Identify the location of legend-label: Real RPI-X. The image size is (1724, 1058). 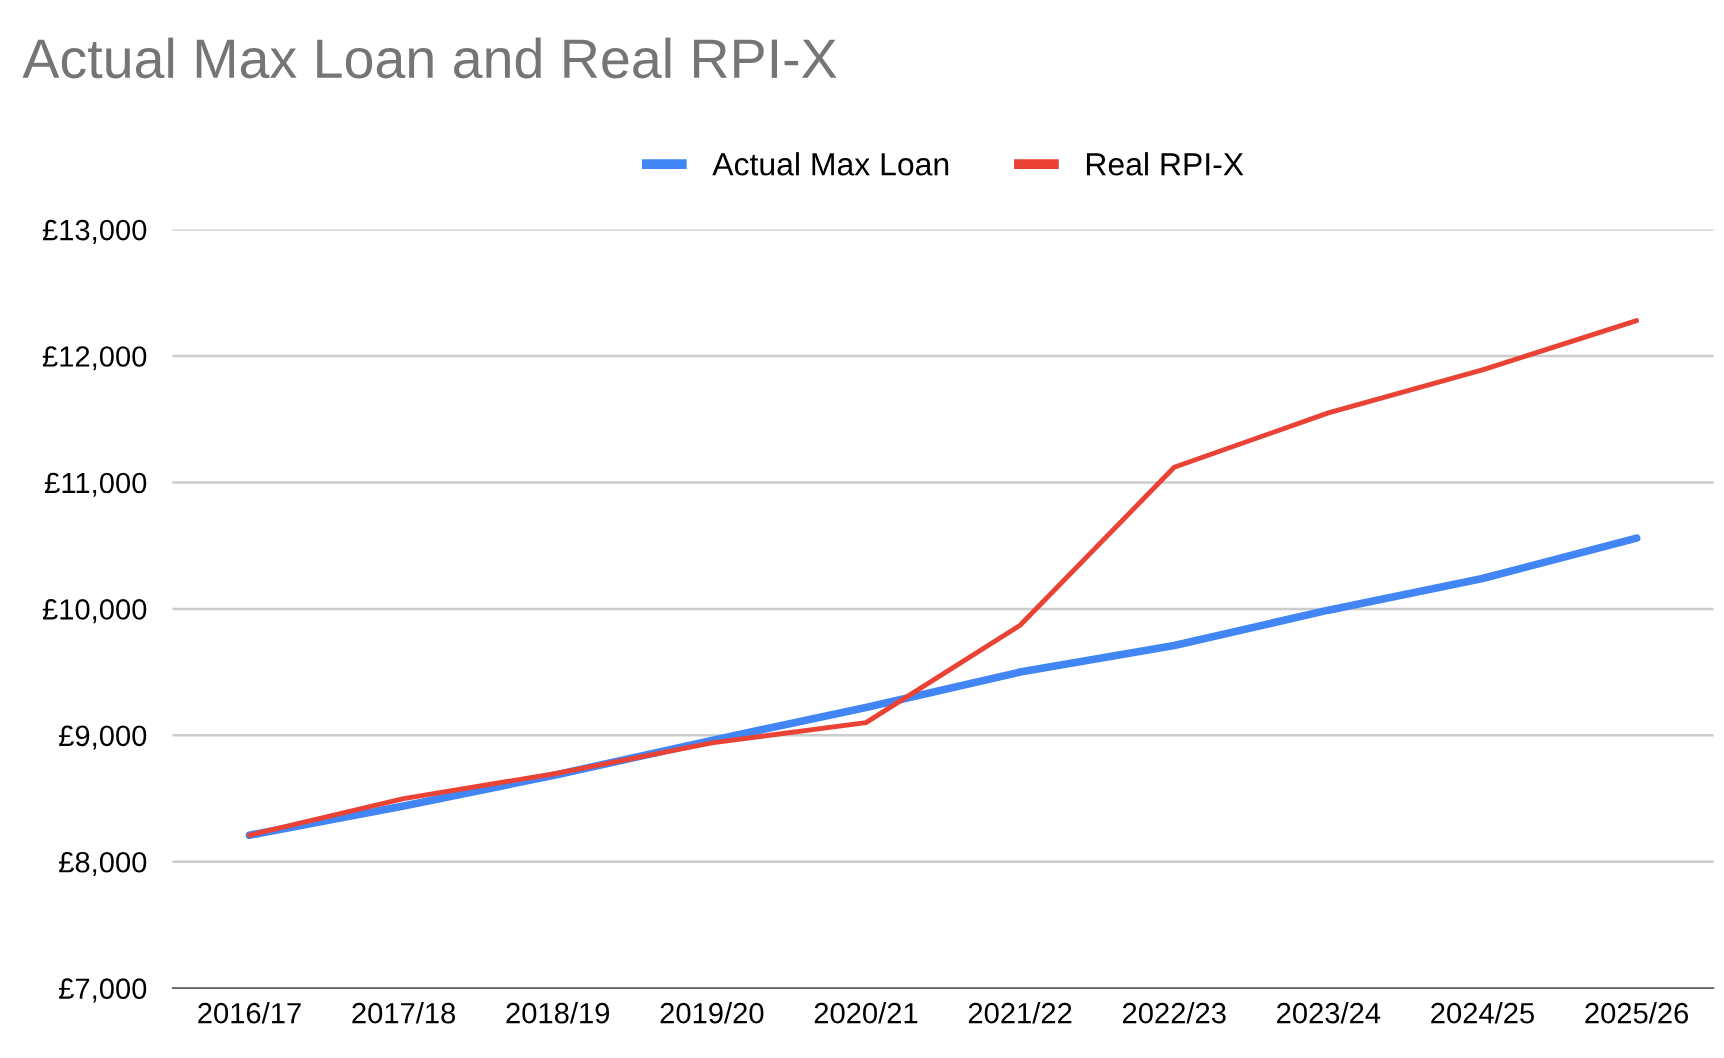
(1165, 164).